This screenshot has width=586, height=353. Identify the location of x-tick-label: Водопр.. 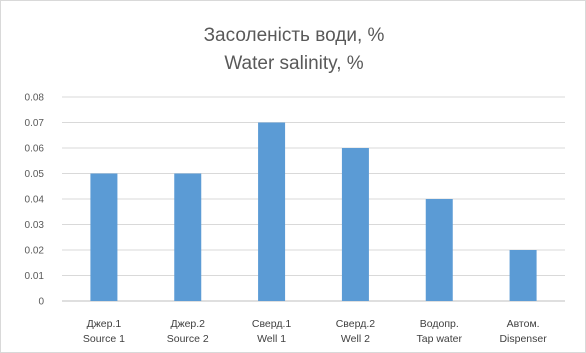
(439, 324).